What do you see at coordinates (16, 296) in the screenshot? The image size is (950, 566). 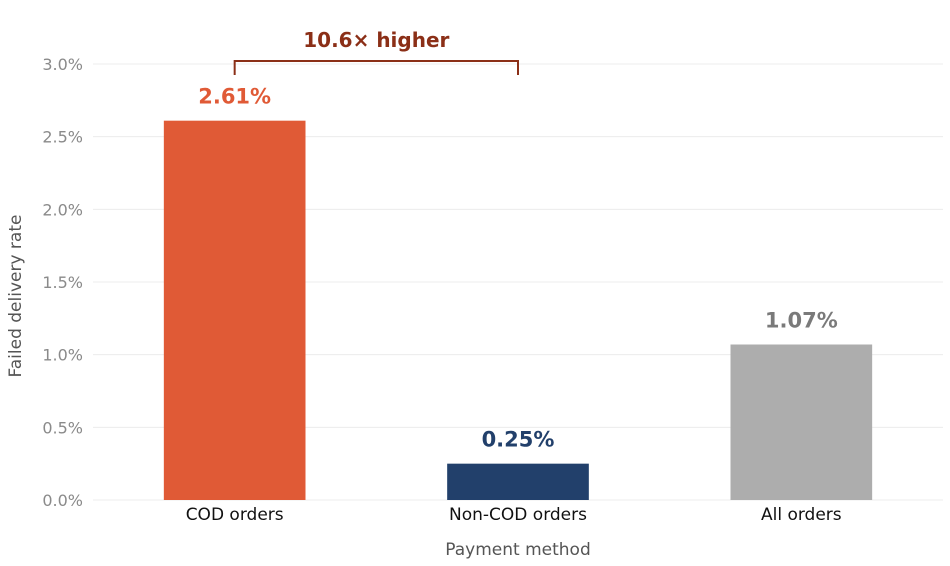 I see `y-axis-title: Failed delivery rate` at bounding box center [16, 296].